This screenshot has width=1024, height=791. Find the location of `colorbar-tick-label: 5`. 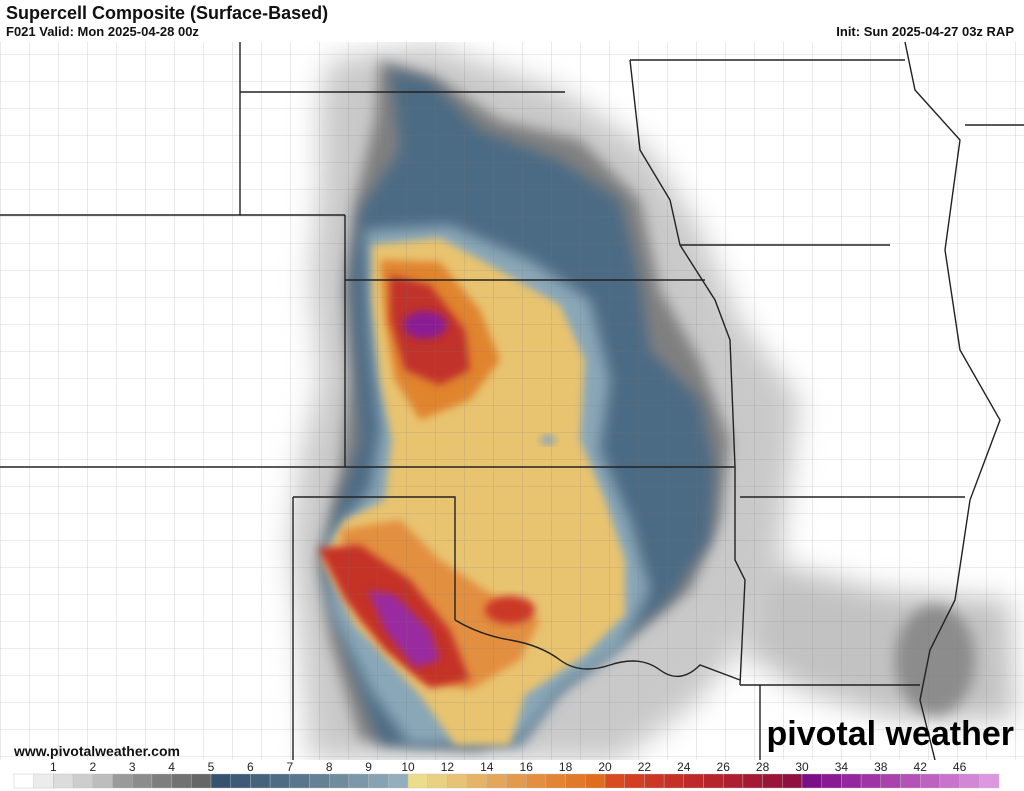

colorbar-tick-label: 5 is located at coordinates (211, 767).